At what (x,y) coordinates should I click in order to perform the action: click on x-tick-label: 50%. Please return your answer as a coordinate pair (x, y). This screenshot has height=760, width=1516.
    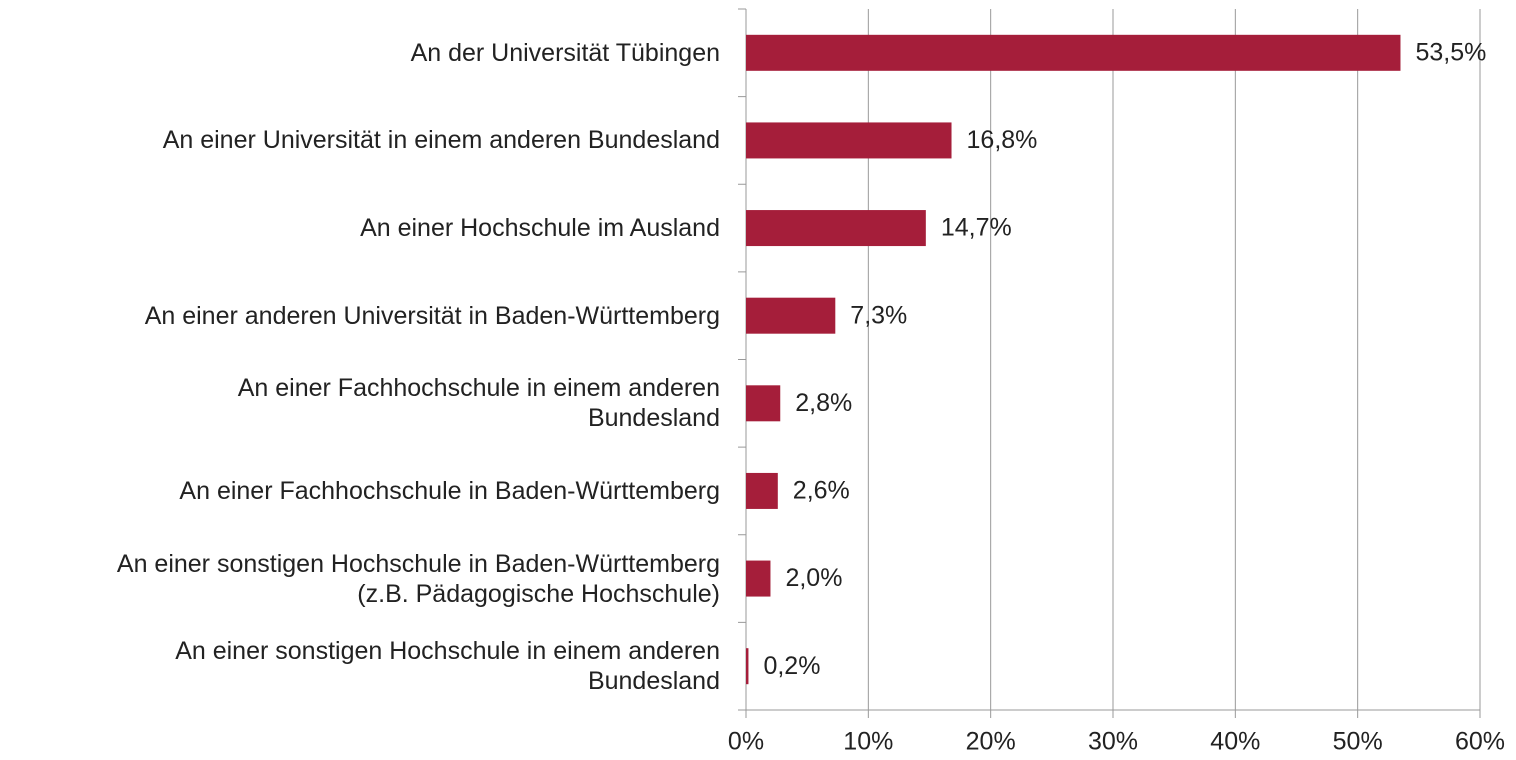
    Looking at the image, I should click on (1358, 742).